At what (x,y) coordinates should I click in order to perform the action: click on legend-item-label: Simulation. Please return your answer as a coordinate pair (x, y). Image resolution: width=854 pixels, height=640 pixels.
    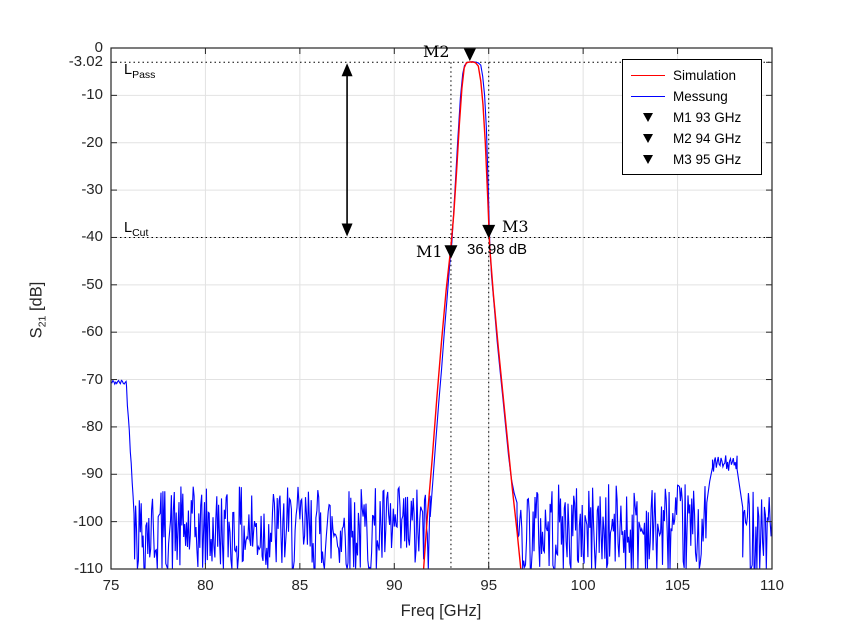
    Looking at the image, I should click on (705, 75).